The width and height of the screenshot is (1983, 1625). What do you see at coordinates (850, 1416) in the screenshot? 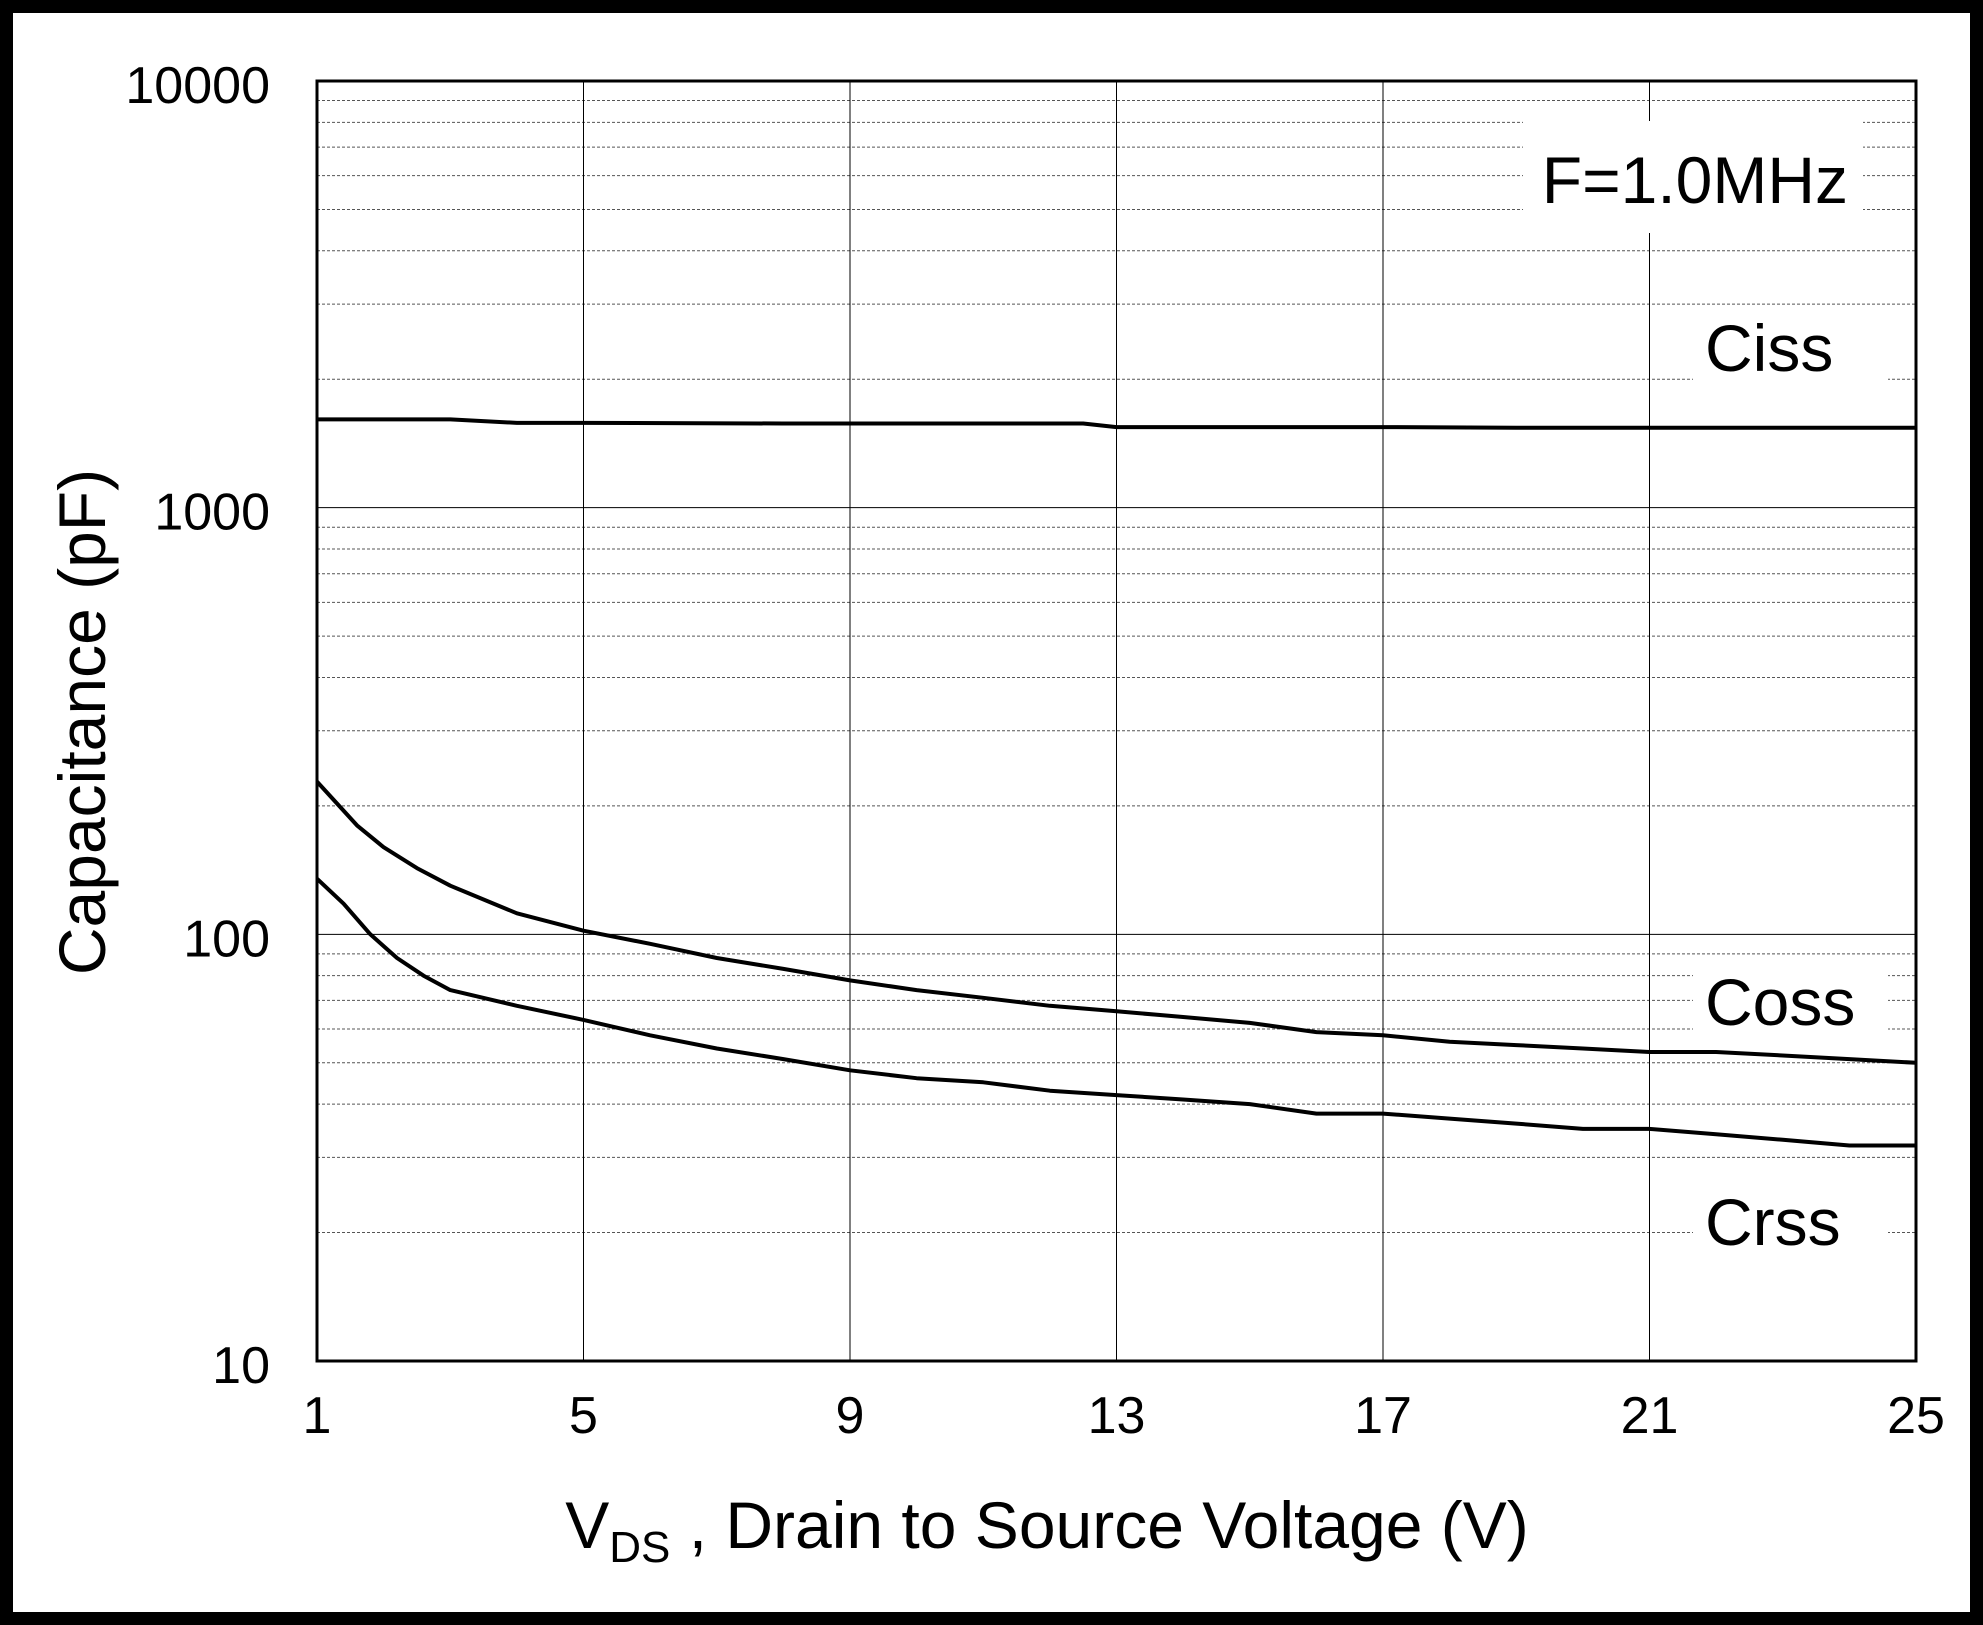
I see `x-tick-label: 9` at bounding box center [850, 1416].